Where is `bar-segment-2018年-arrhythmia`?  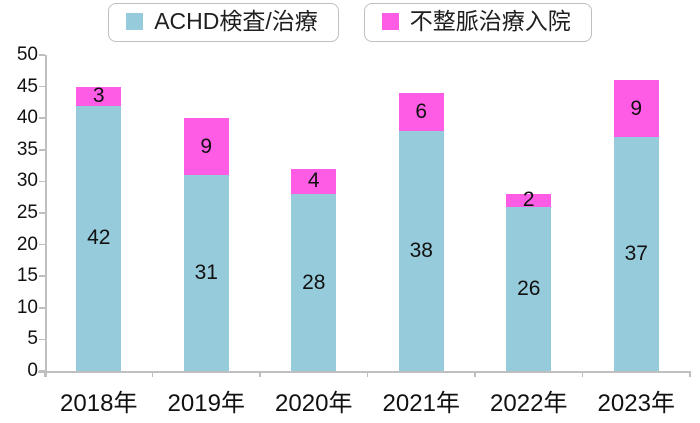
bar-segment-2018年-arrhythmia is located at coordinates (99, 96).